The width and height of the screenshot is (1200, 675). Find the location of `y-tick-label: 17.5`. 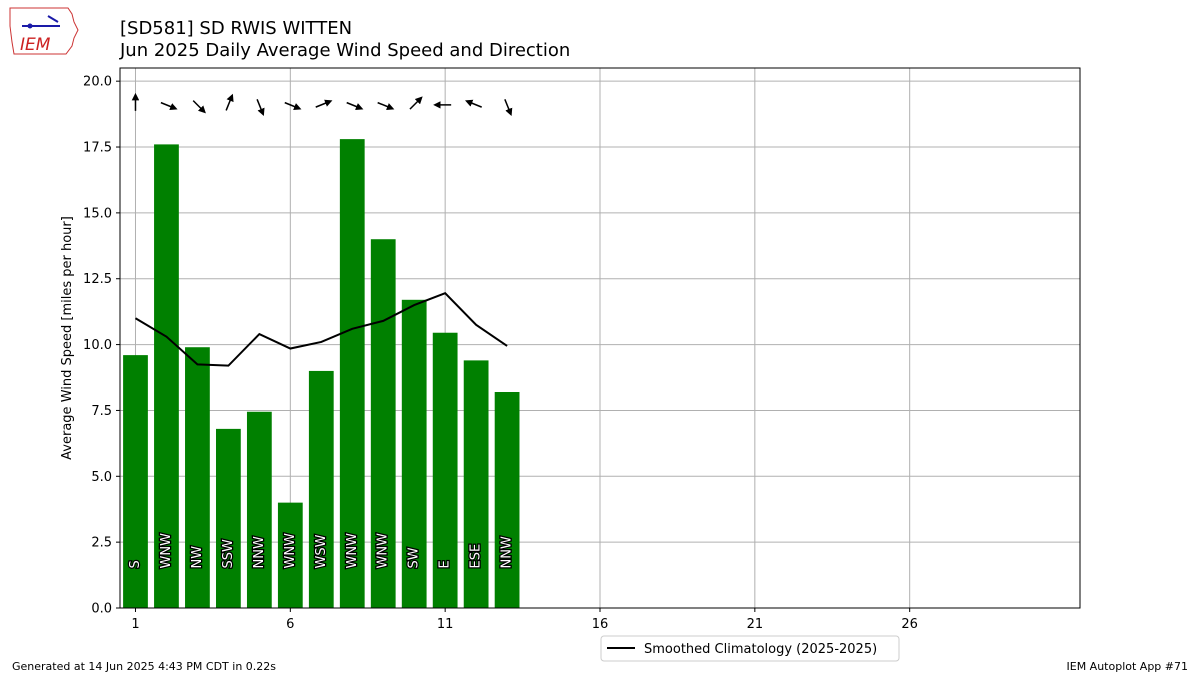

y-tick-label: 17.5 is located at coordinates (97, 148).